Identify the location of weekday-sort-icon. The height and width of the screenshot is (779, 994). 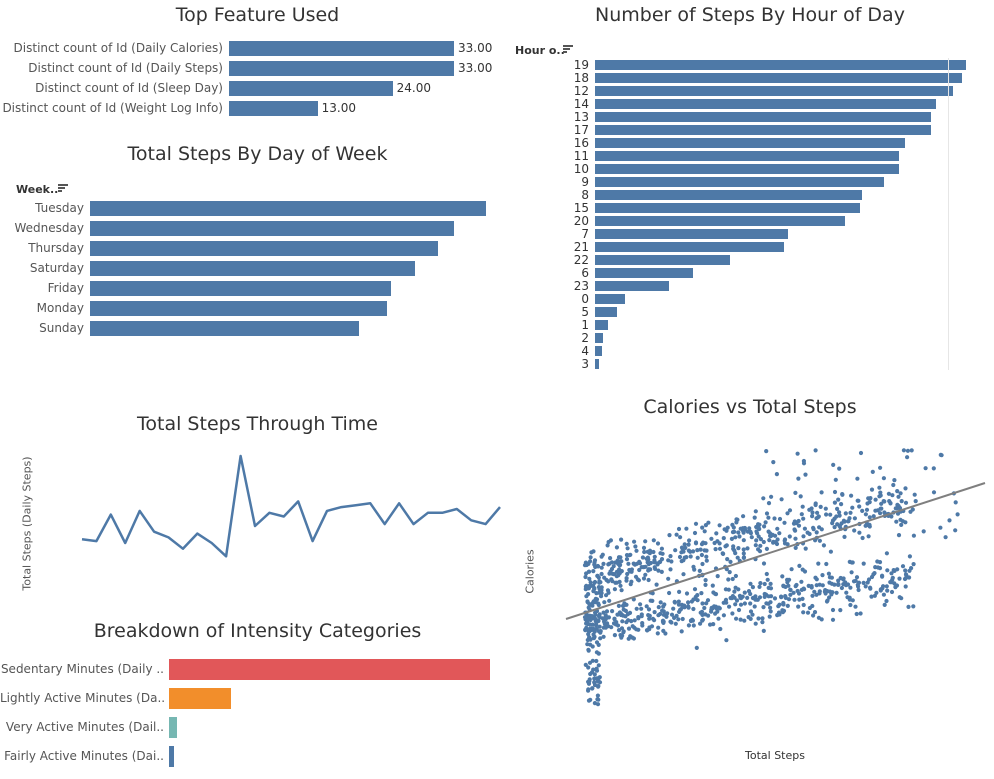
(63, 188).